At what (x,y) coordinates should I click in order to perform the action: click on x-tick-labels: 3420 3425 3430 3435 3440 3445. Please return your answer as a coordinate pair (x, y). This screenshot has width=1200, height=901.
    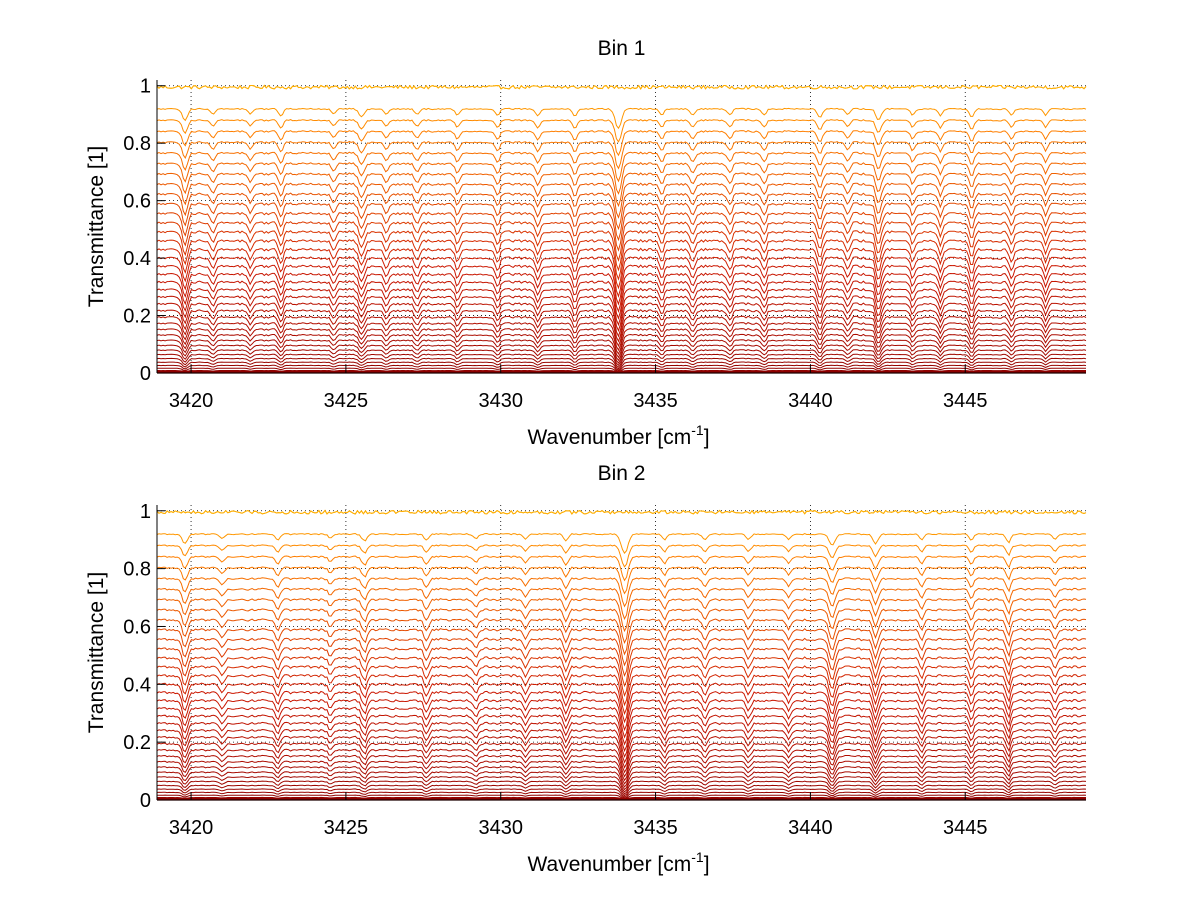
    Looking at the image, I should click on (578, 815).